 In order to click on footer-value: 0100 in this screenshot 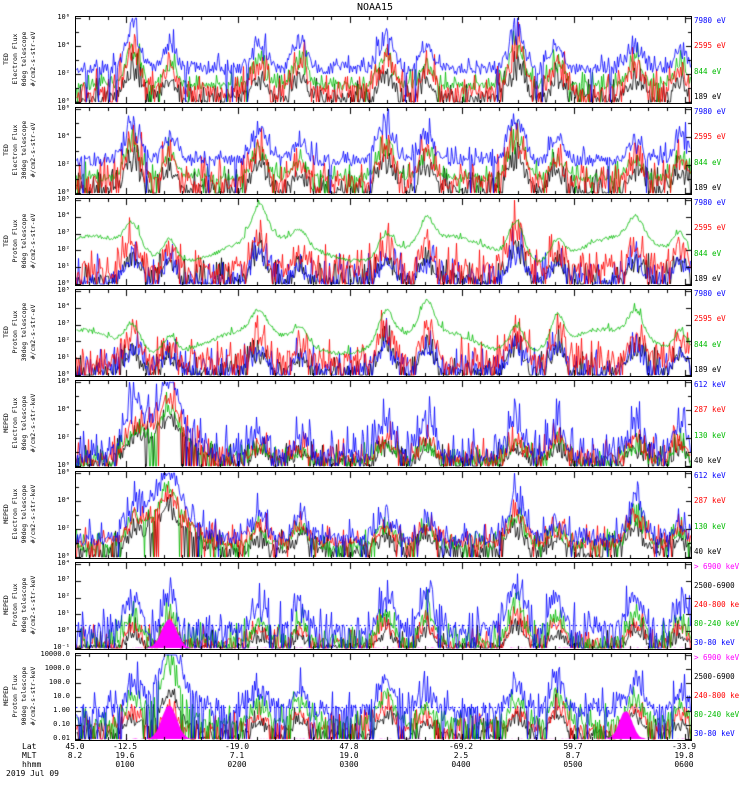, I will do `click(125, 764)`.